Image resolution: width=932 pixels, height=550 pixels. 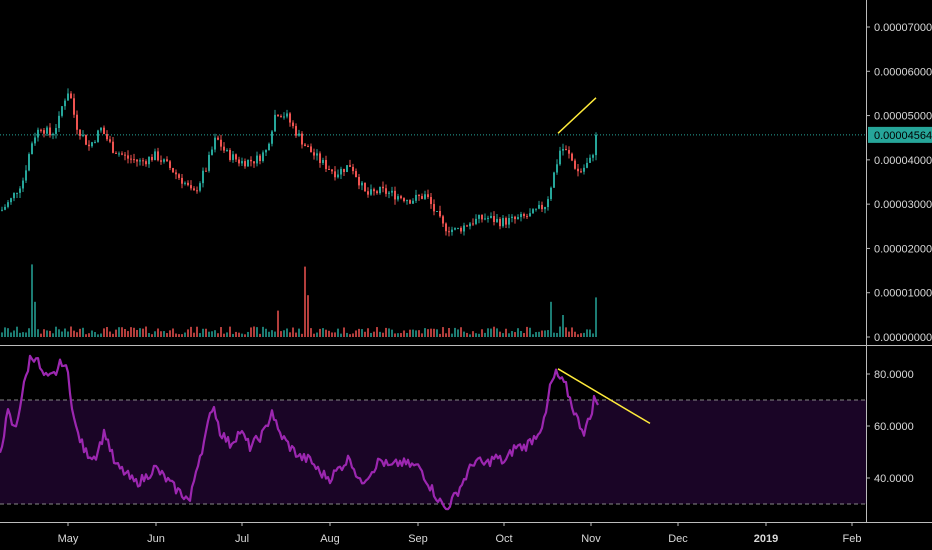 I want to click on time-axis-tick-label: Aug, so click(x=330, y=539).